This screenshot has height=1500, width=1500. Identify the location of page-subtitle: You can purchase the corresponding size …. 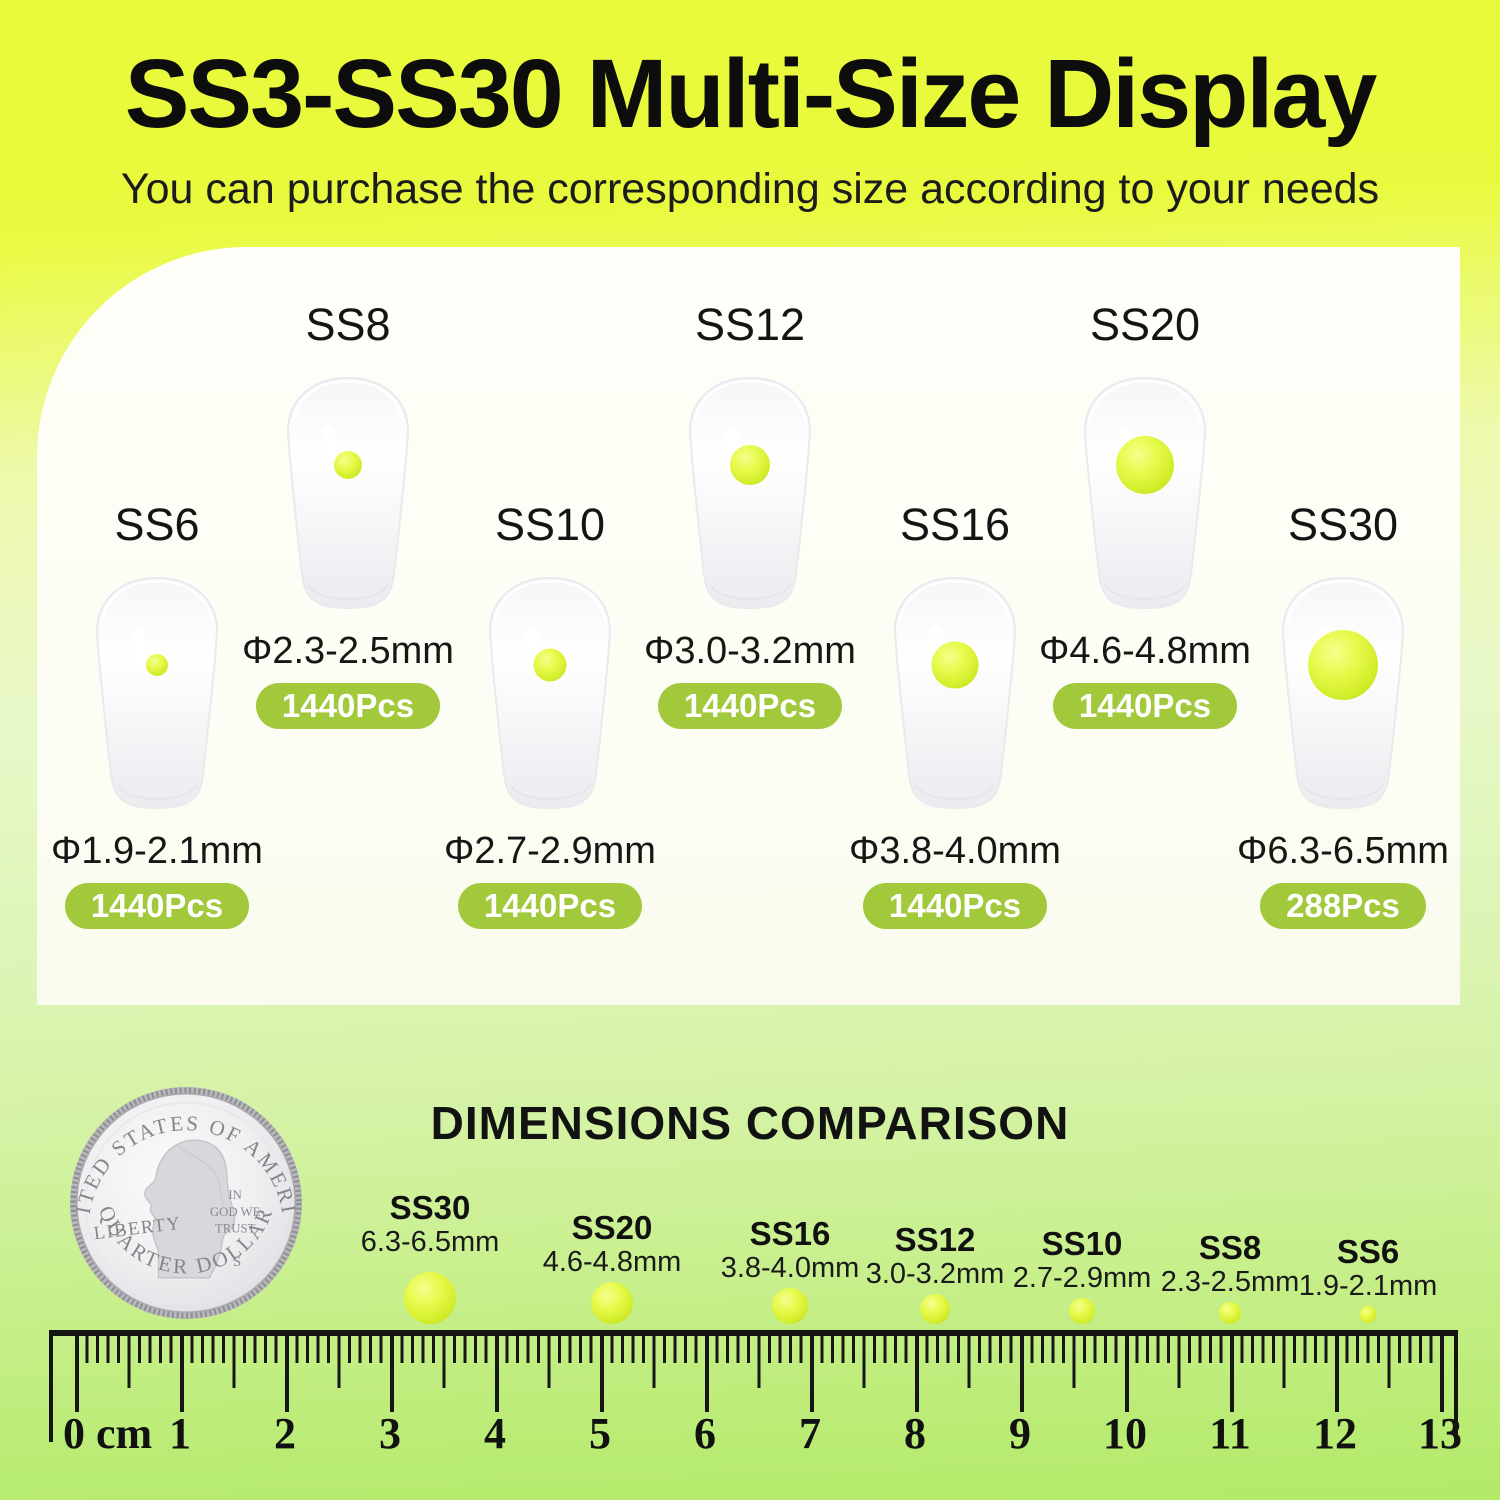
(750, 189).